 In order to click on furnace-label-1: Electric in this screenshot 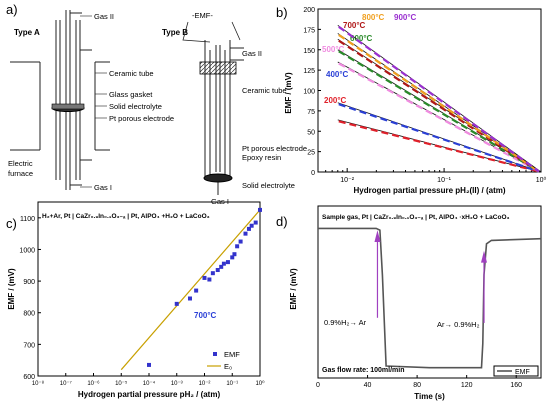, I will do `click(20, 163)`.